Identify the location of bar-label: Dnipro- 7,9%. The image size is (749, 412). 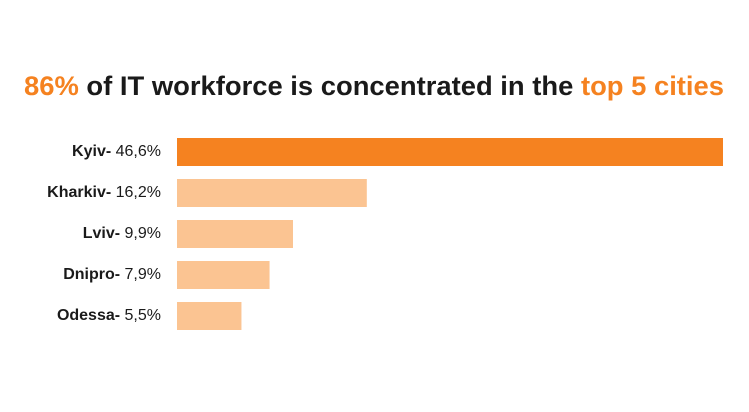
(112, 274).